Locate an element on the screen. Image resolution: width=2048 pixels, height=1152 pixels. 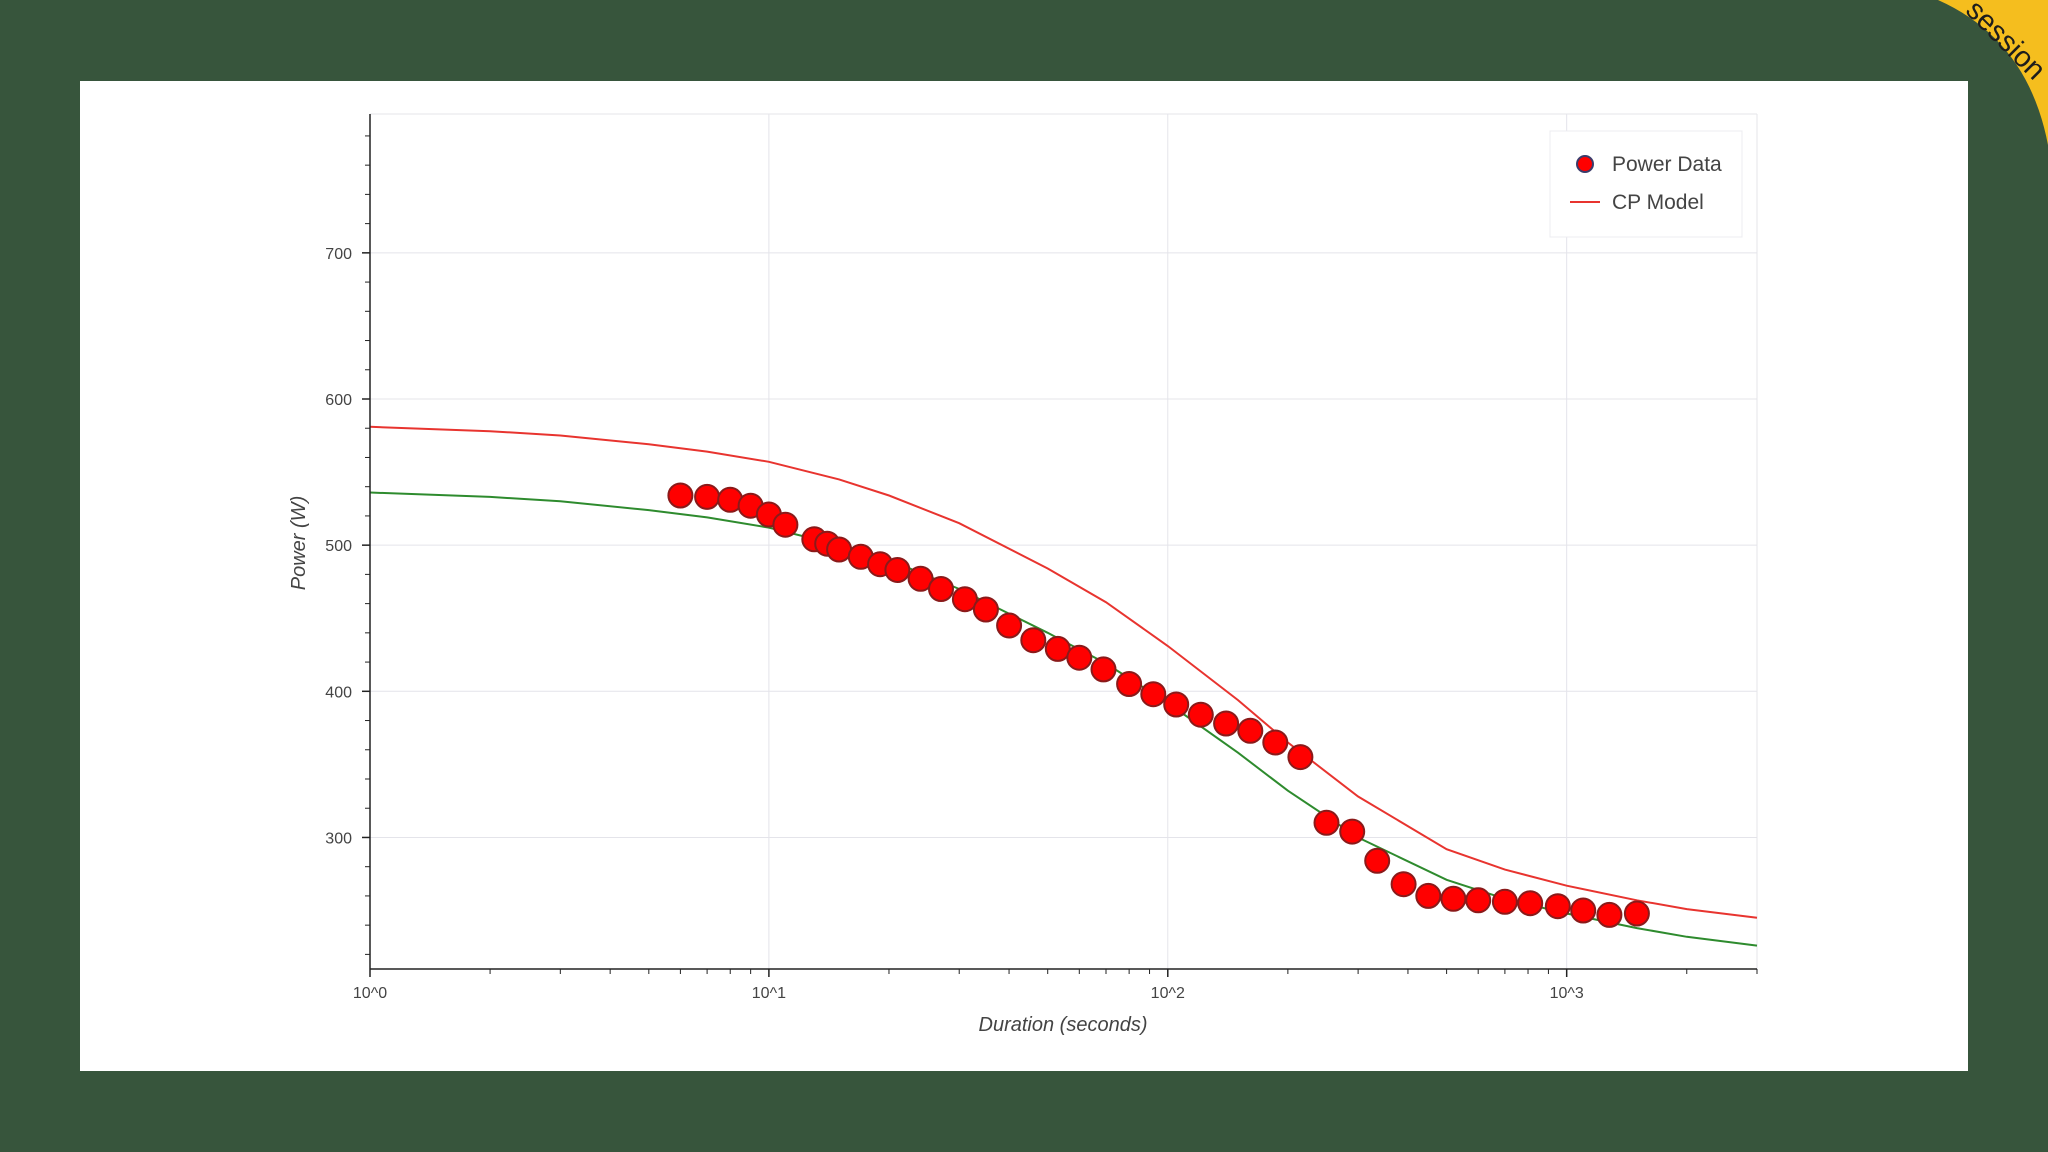
session-badge is located at coordinates (1993, 72).